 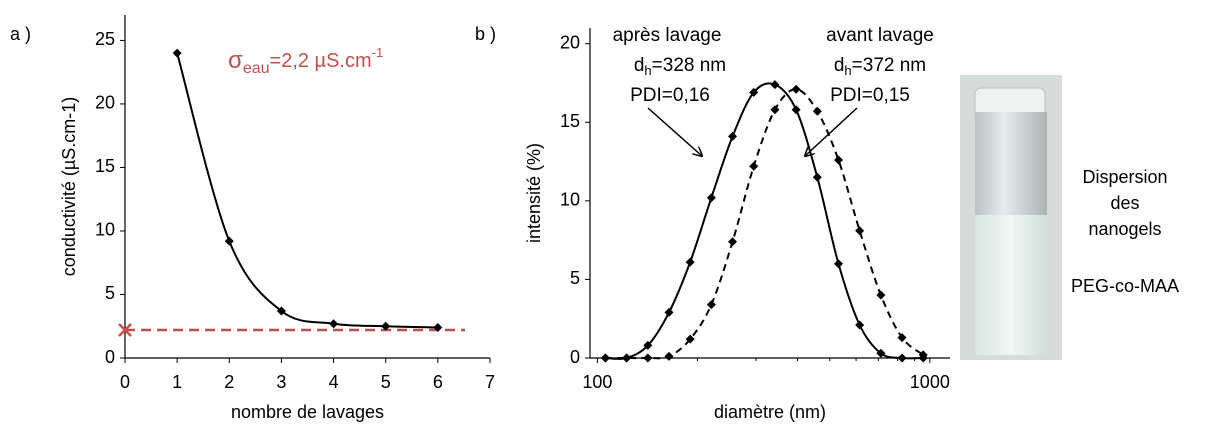 I want to click on photo-caption: nanogels, so click(x=1124, y=229).